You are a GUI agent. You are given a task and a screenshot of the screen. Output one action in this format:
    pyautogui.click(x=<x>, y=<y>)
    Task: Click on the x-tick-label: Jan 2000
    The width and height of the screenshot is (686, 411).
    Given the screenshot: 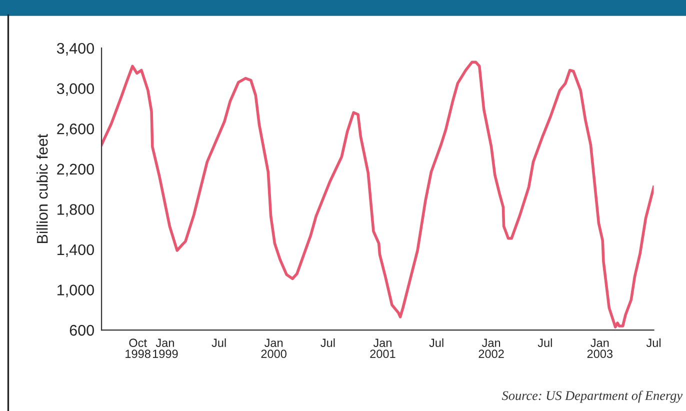 What is the action you would take?
    pyautogui.click(x=273, y=348)
    